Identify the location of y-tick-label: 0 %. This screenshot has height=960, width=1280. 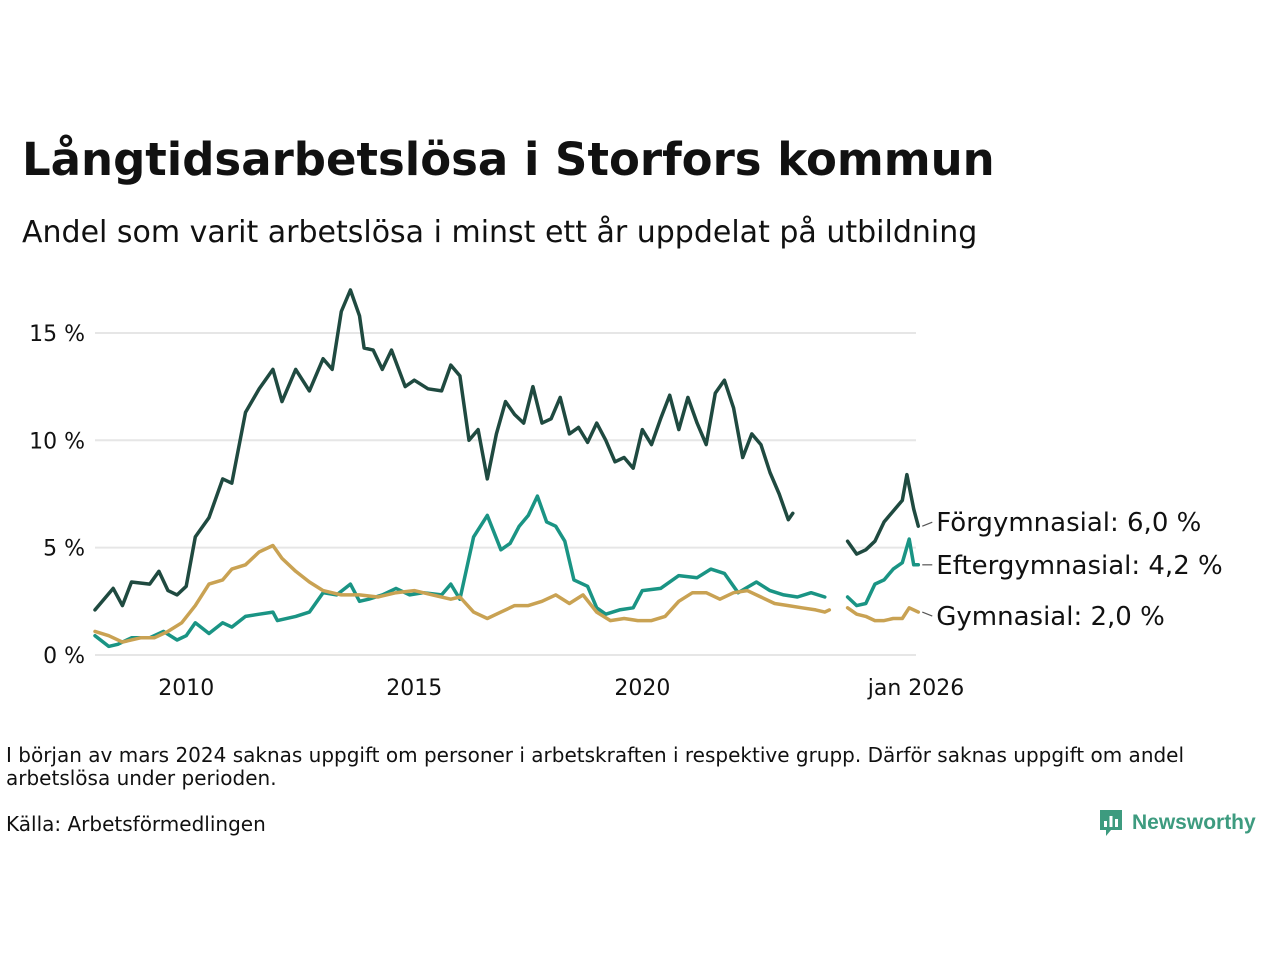
(64, 656).